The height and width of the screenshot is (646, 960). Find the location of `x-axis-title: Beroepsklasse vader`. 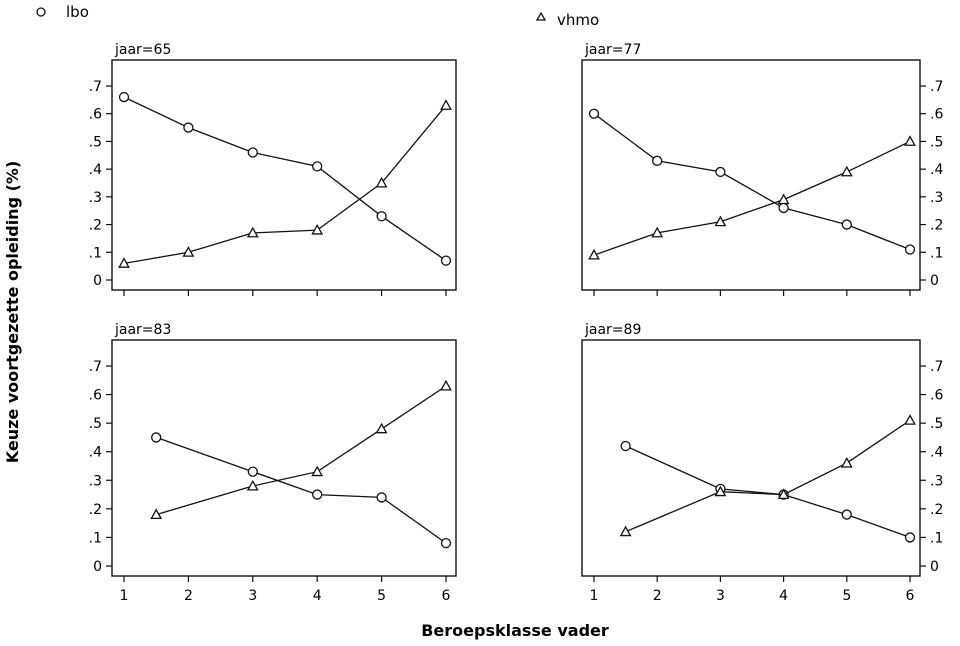

x-axis-title: Beroepsklasse vader is located at coordinates (515, 630).